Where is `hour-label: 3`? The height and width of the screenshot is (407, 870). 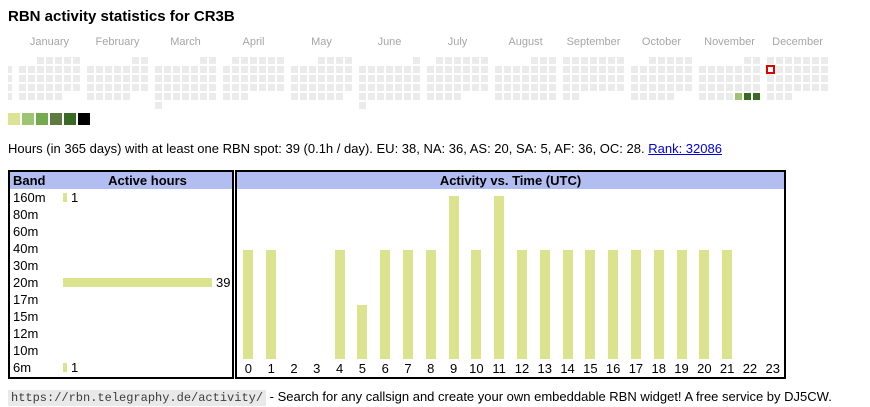
hour-label: 3 is located at coordinates (317, 368).